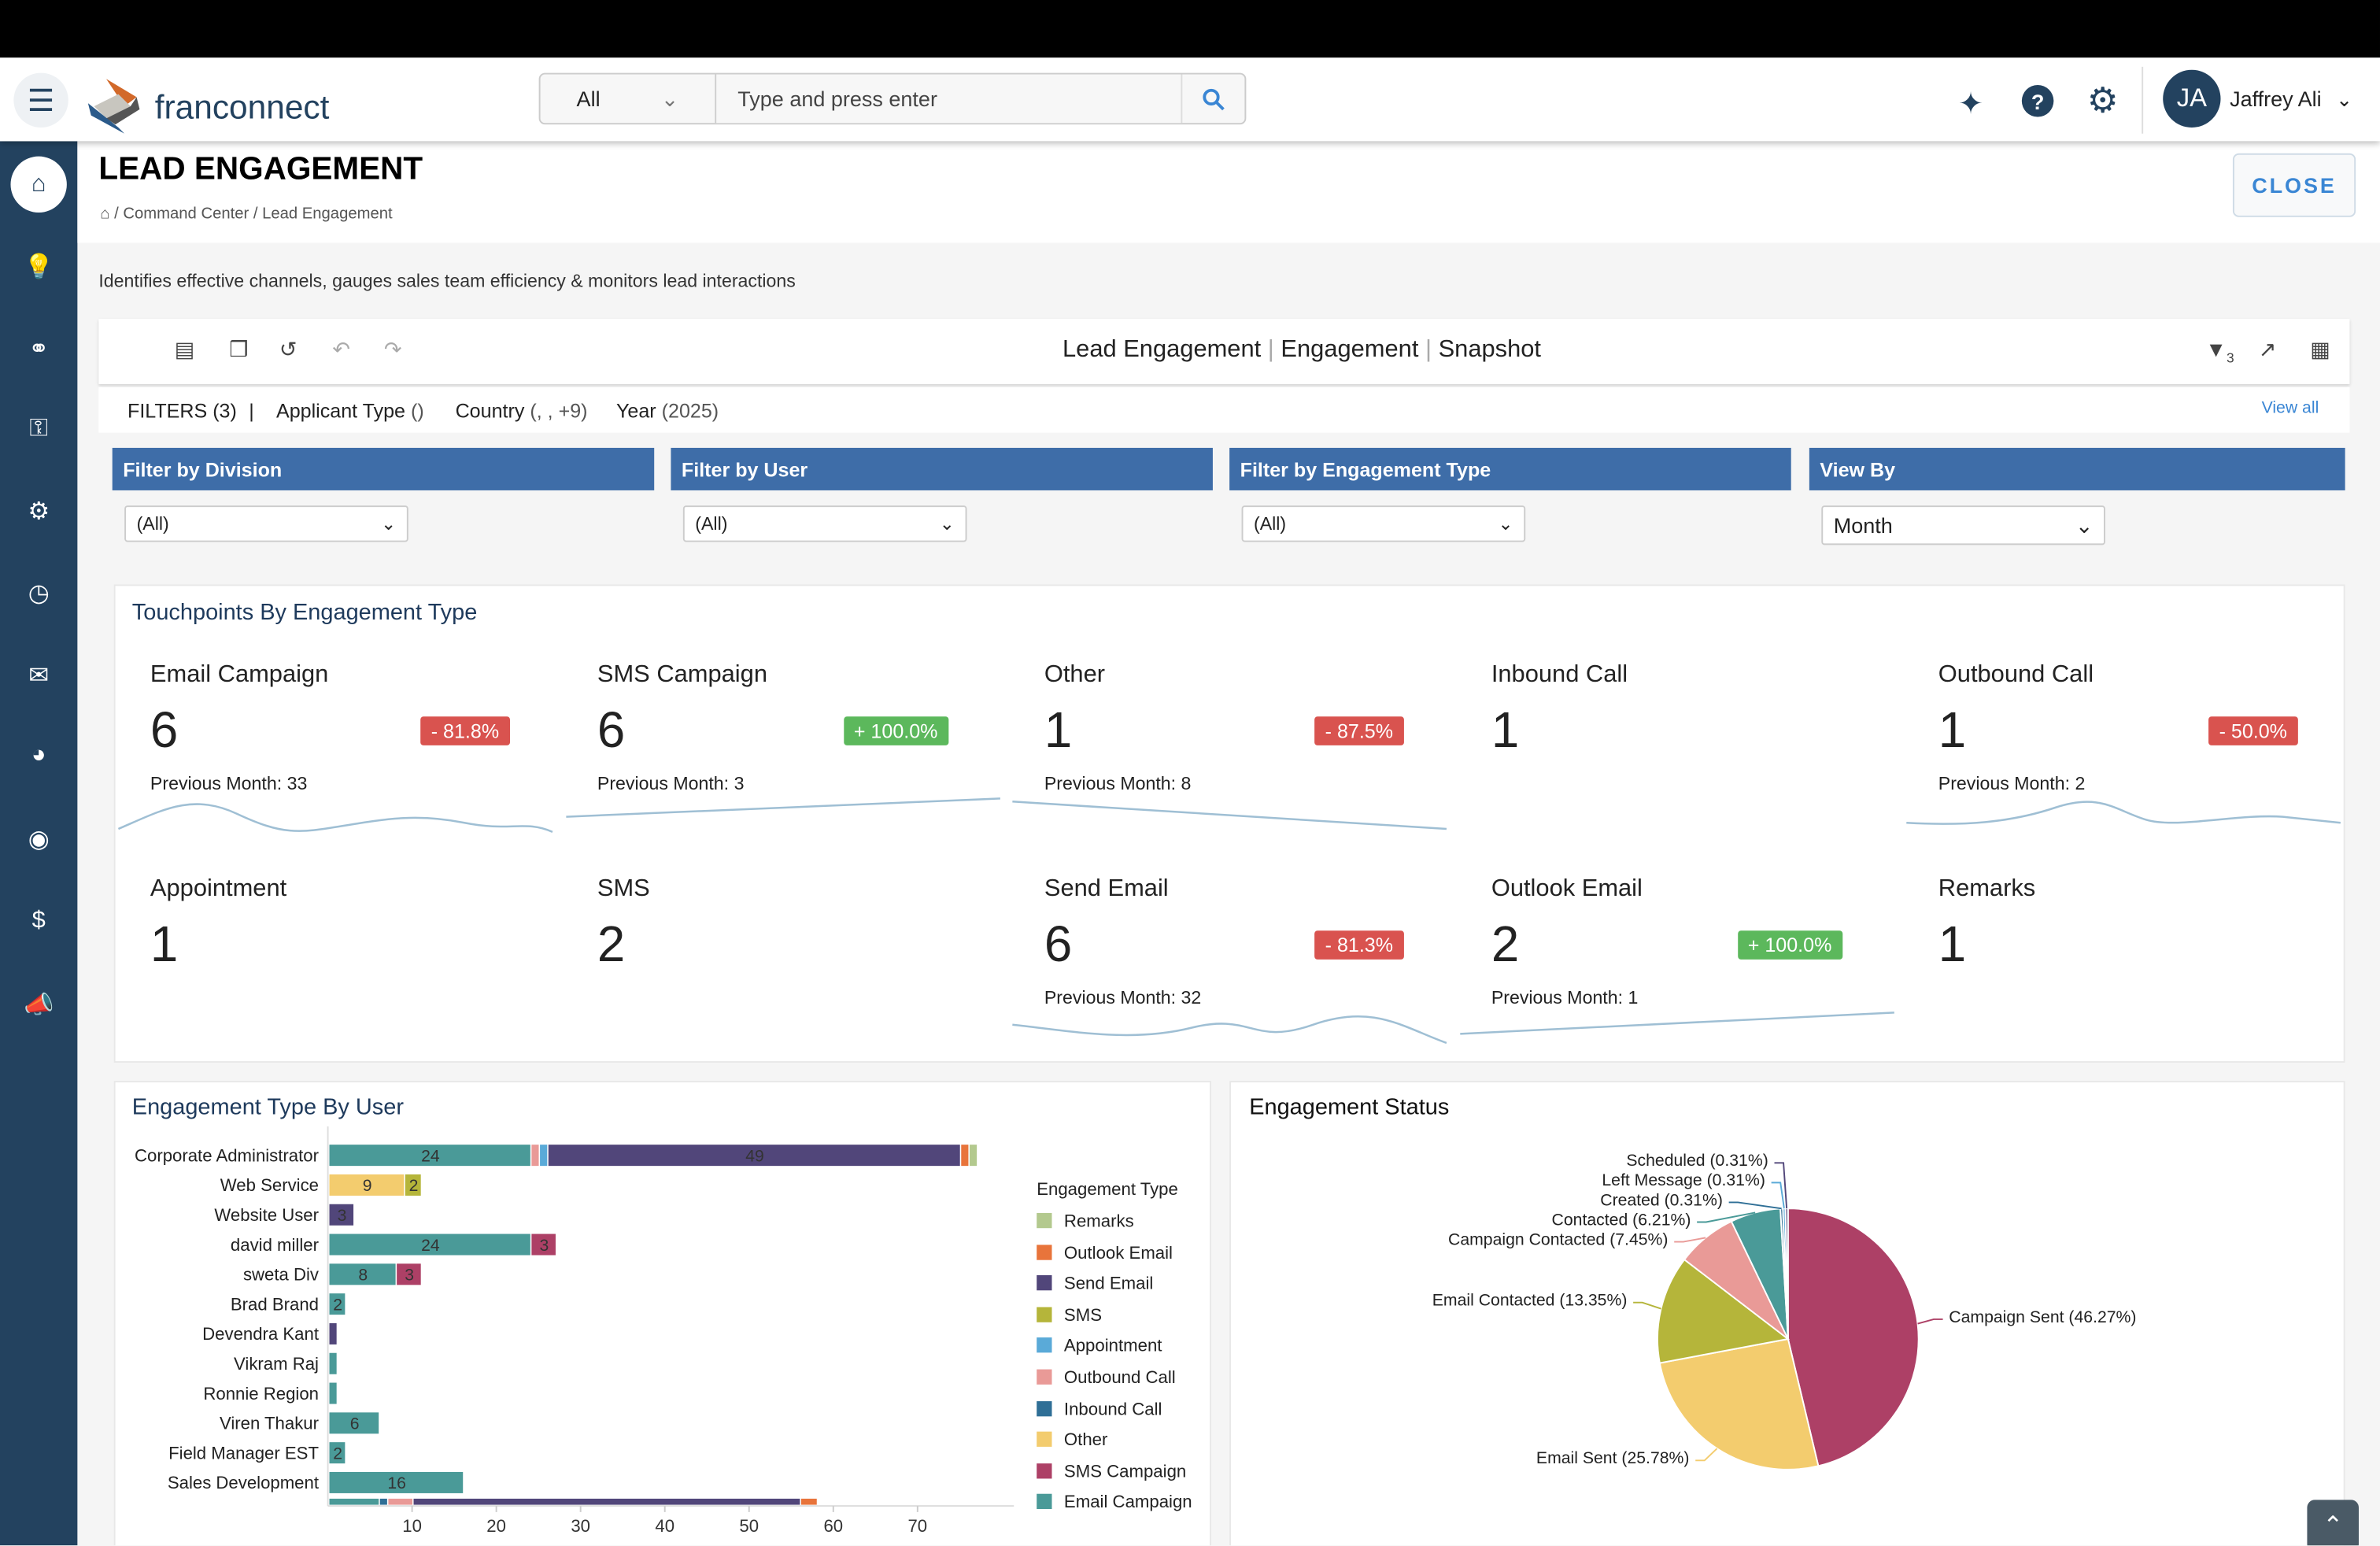 This screenshot has width=2380, height=1546. I want to click on legend-item: Appointment, so click(1099, 1346).